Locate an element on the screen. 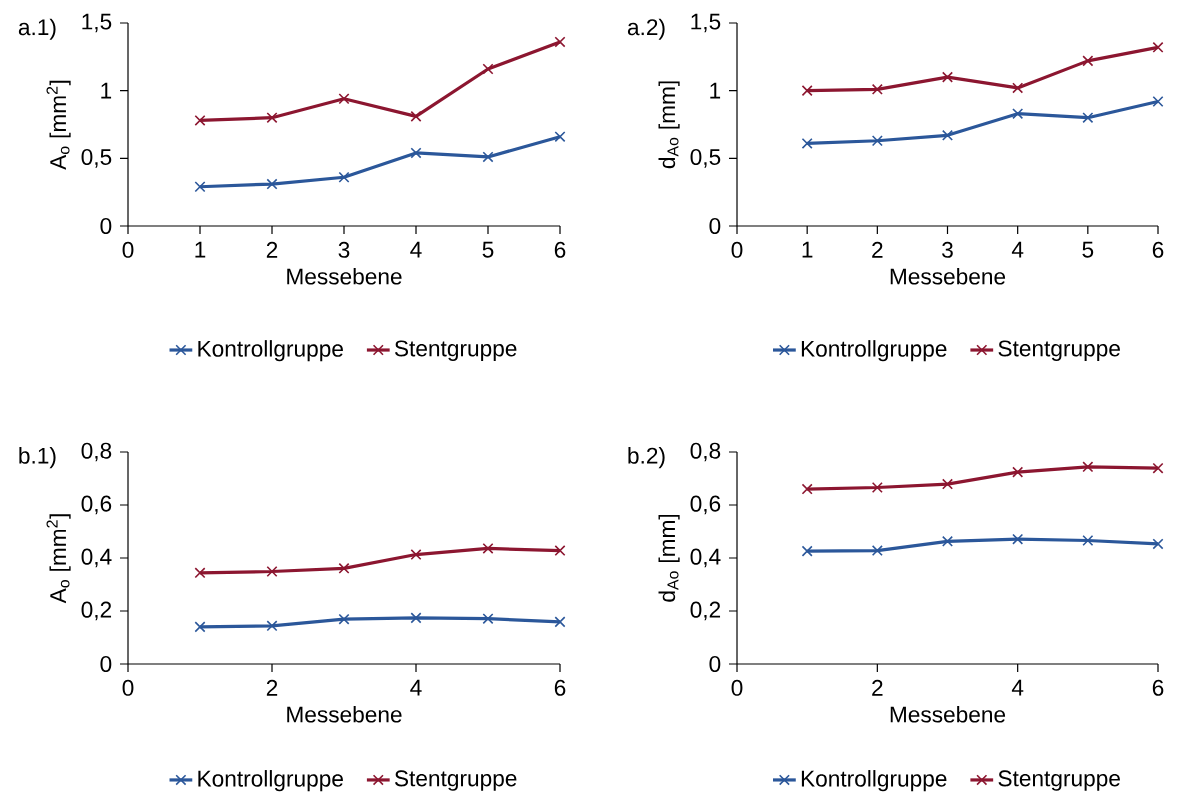 The image size is (1178, 798). text: a.1) is located at coordinates (37, 29).